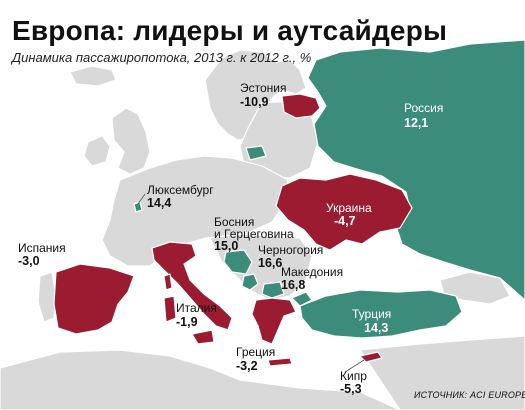 Image resolution: width=525 pixels, height=410 pixels. Describe the element at coordinates (354, 366) in the screenshot. I see `cyprus-leader` at that location.